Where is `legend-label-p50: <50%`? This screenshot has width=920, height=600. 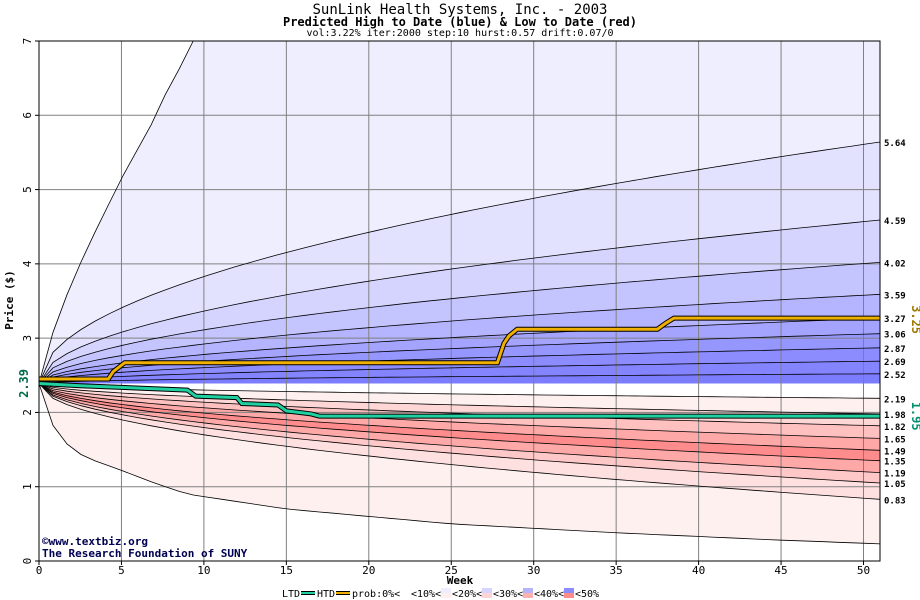 legend-label-p50: <50% is located at coordinates (587, 594).